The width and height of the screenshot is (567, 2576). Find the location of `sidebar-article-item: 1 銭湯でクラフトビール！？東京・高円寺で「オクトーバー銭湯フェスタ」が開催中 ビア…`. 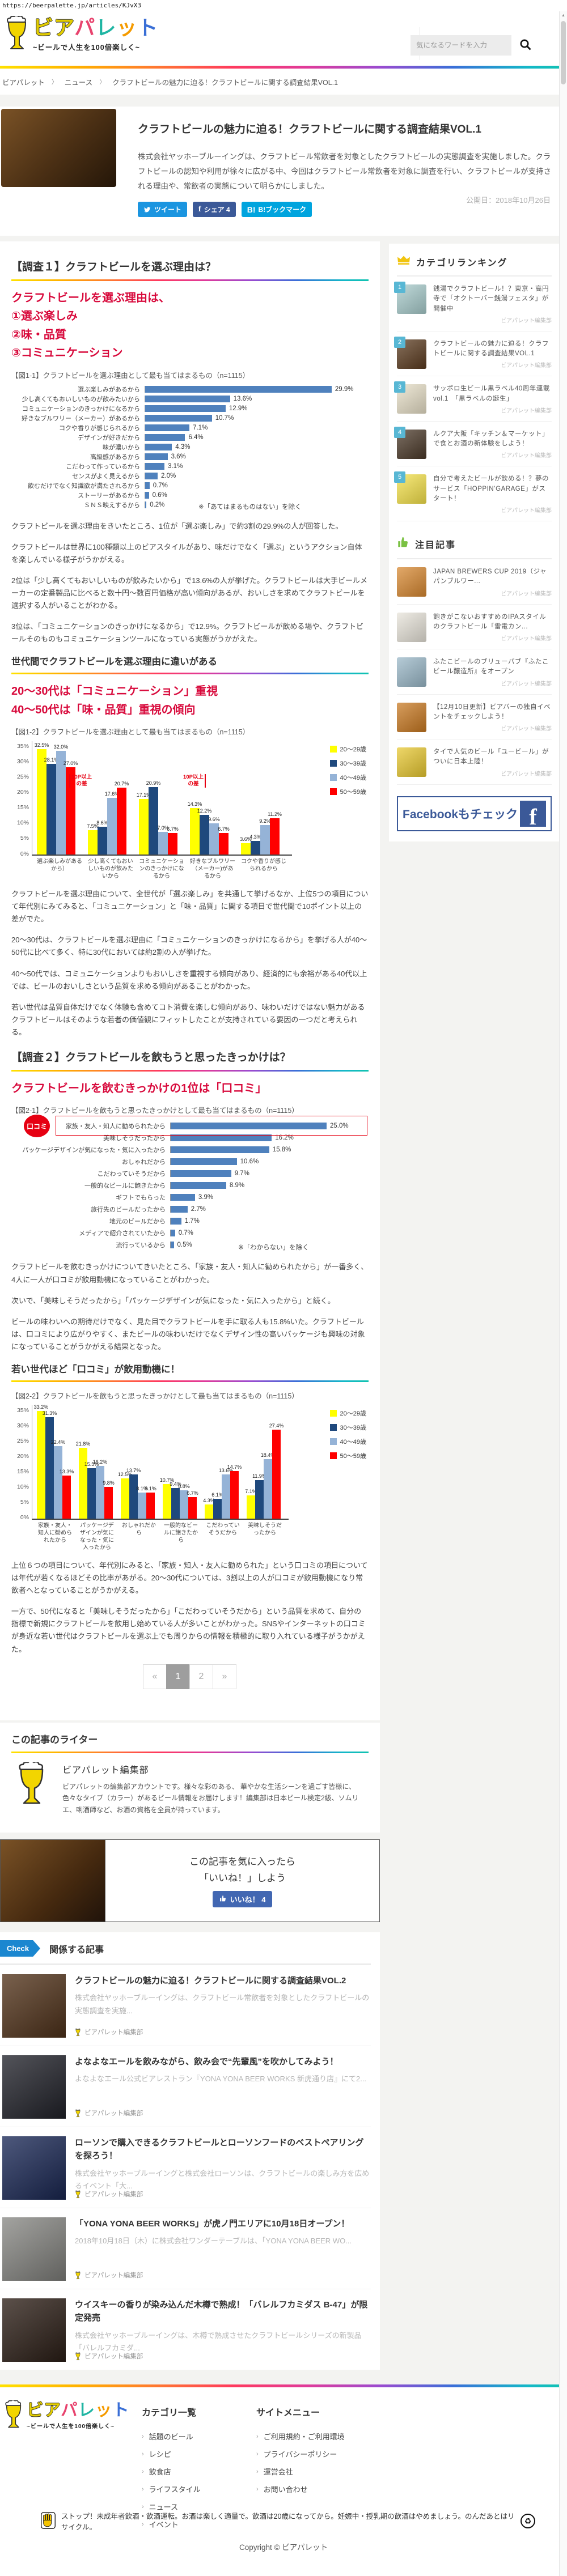

sidebar-article-item: 1 銭湯でクラフトビール！？東京・高円寺で「オクトーバー銭湯フェスタ」が開催中 ビア… is located at coordinates (473, 304).